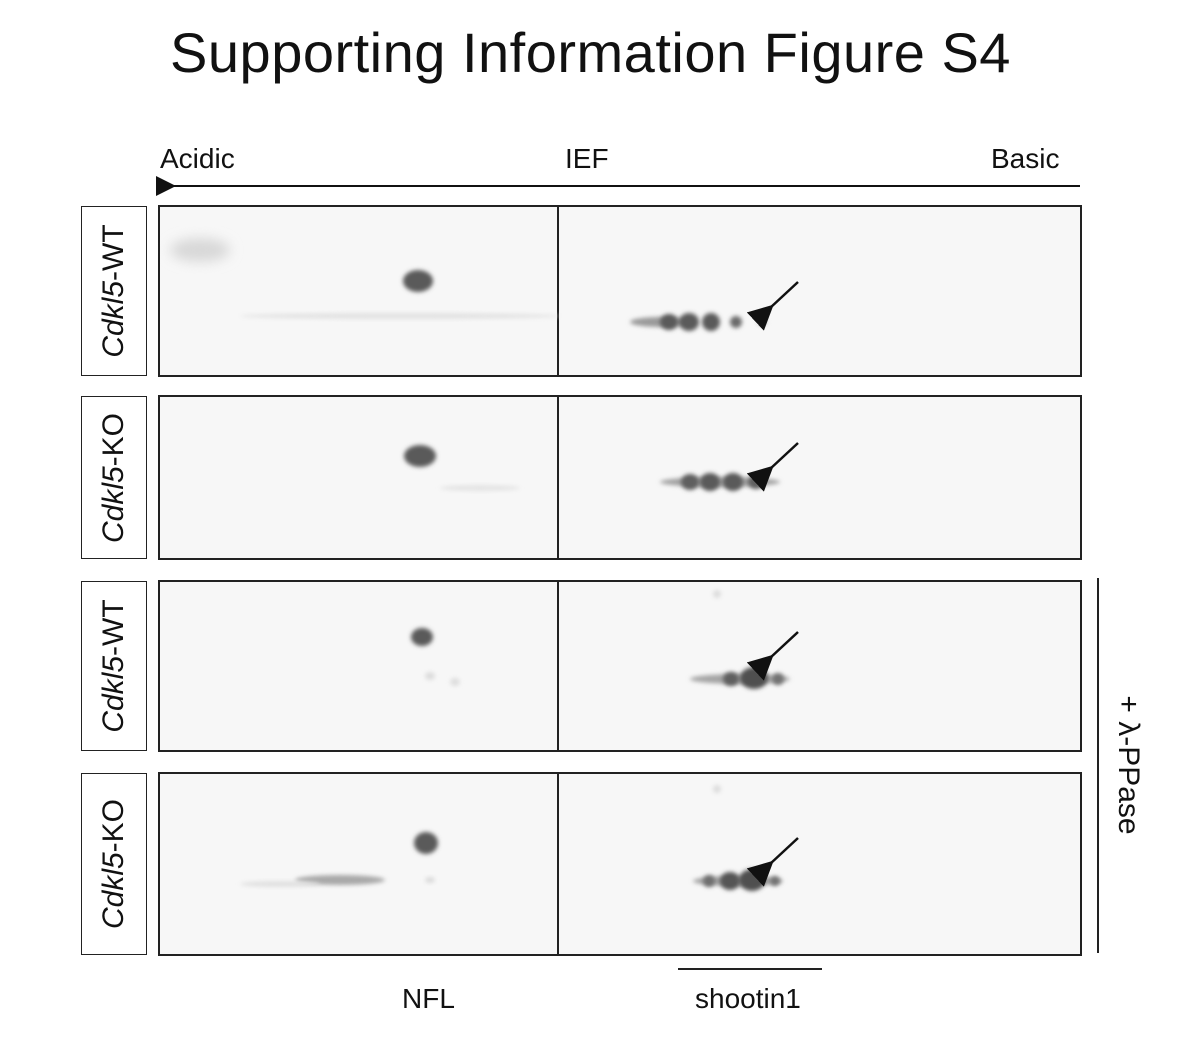 This screenshot has height=1063, width=1181. Describe the element at coordinates (1025, 158) in the screenshot. I see `basic-label: Basic` at that location.